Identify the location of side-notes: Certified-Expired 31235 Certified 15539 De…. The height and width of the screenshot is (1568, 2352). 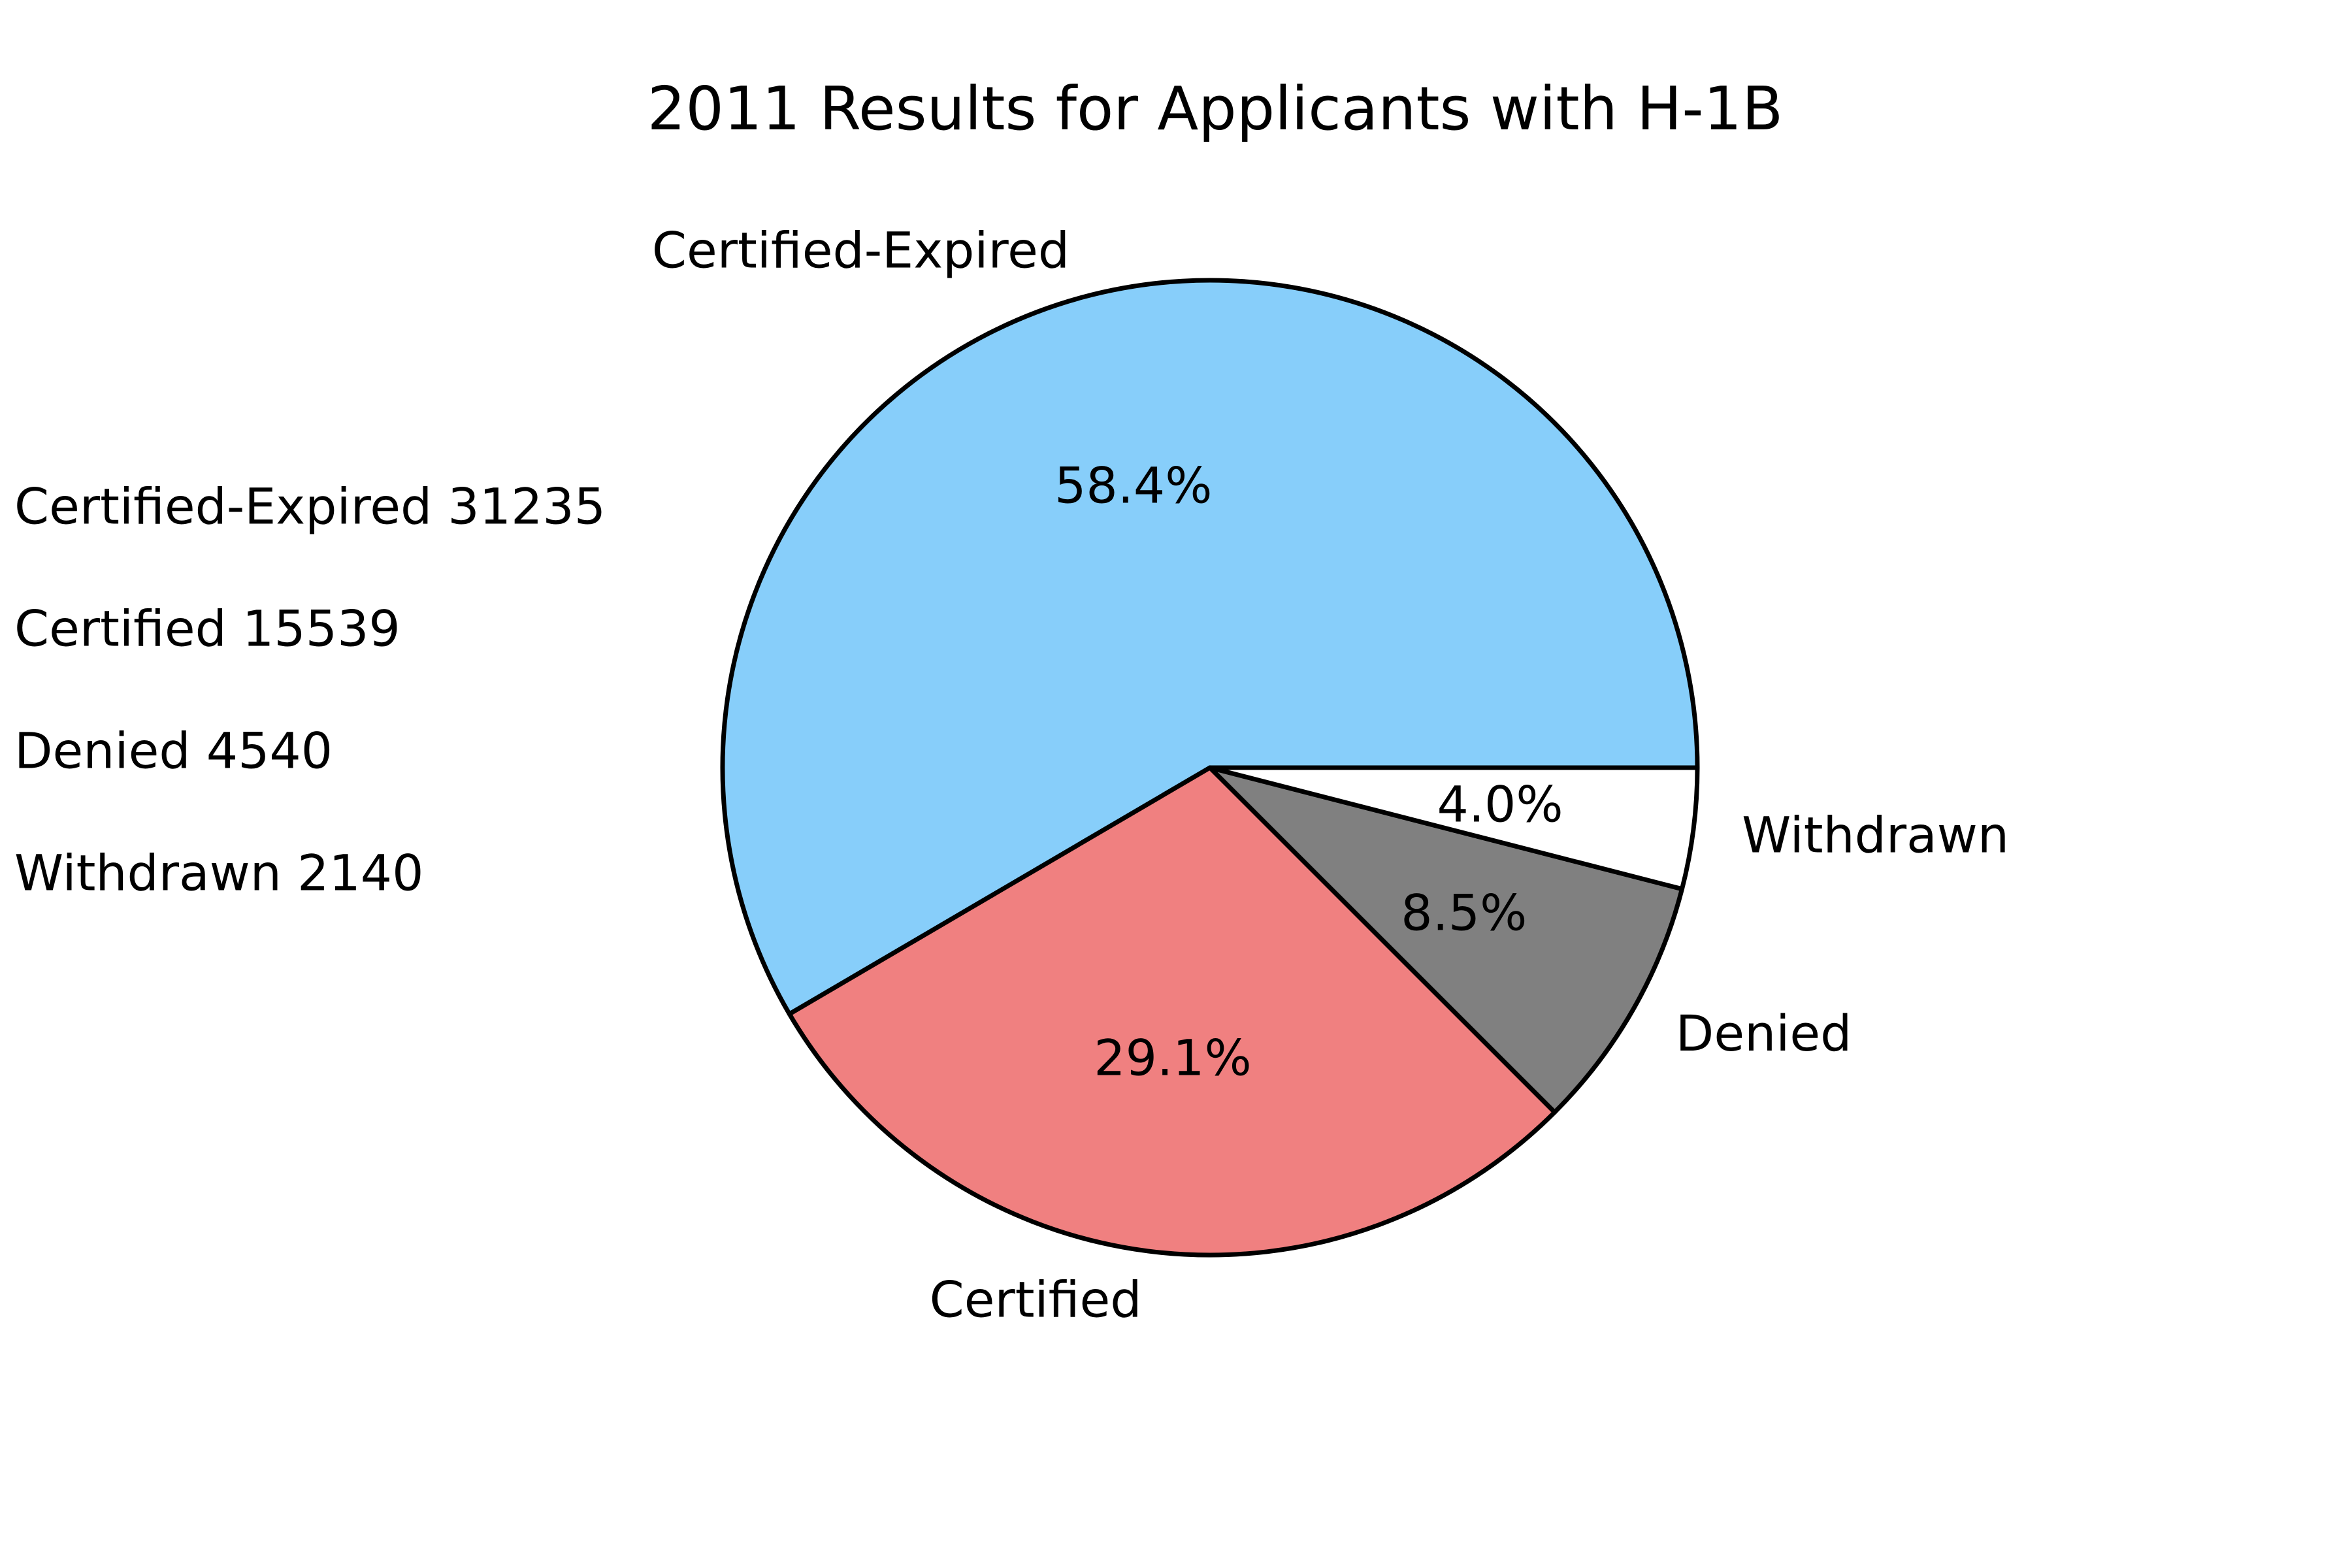
(310, 690).